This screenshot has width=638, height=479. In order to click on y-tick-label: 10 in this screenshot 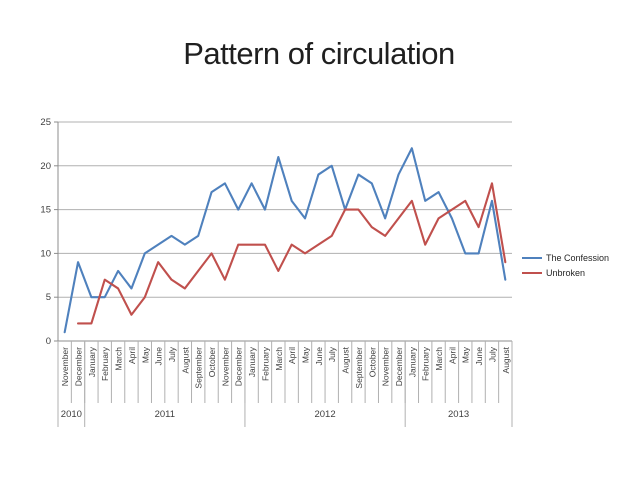, I will do `click(45, 253)`.